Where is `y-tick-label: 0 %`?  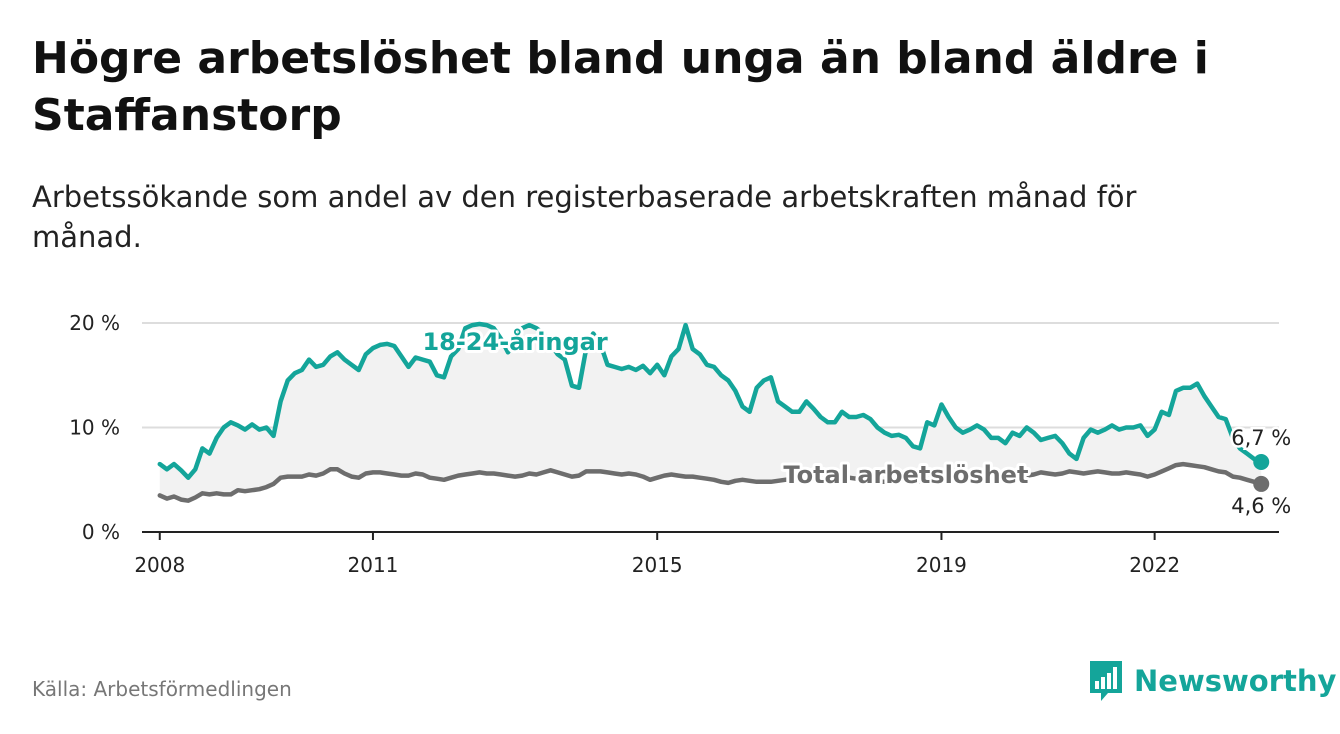
y-tick-label: 0 % is located at coordinates (101, 532).